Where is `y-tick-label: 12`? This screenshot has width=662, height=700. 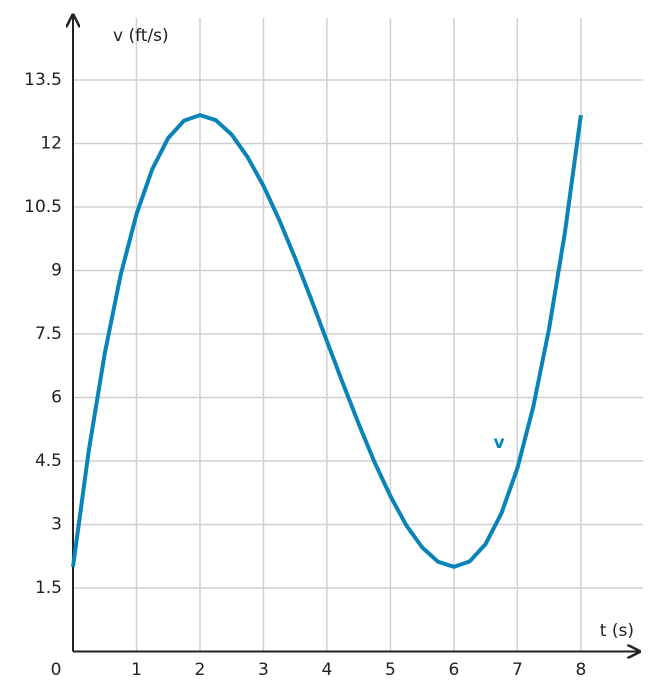 y-tick-label: 12 is located at coordinates (51, 144).